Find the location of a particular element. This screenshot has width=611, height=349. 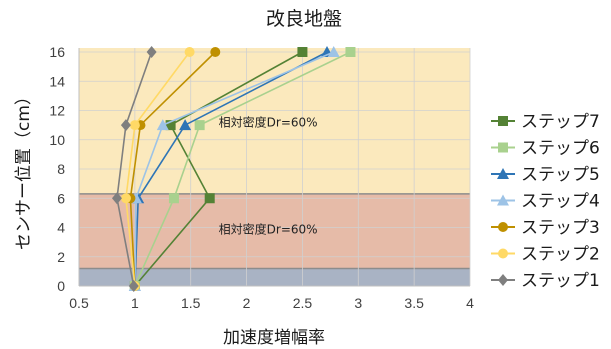

legend-label-5: ステップ3 is located at coordinates (560, 228).